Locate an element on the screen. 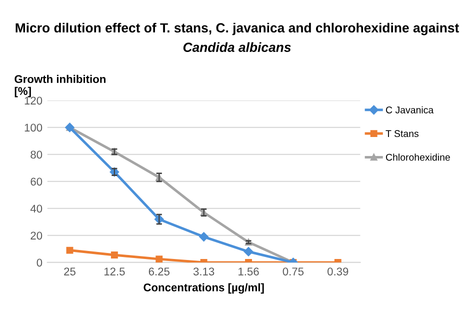 This screenshot has width=474, height=324. x-tick-label: 1.56 is located at coordinates (248, 272).